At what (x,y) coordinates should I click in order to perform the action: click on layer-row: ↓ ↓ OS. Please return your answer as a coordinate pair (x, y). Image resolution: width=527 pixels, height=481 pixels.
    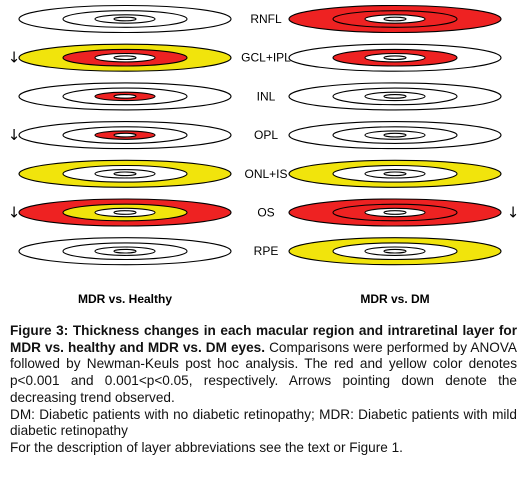
    Looking at the image, I should click on (264, 212).